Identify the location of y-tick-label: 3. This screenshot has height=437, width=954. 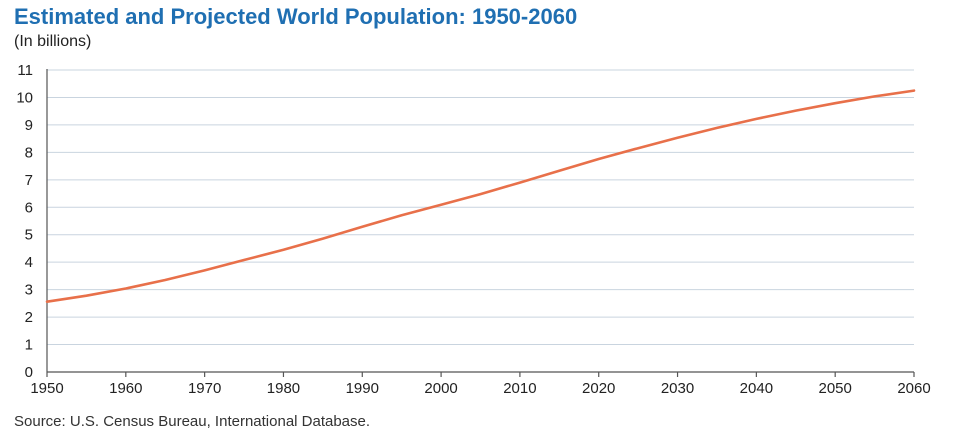
(29, 290).